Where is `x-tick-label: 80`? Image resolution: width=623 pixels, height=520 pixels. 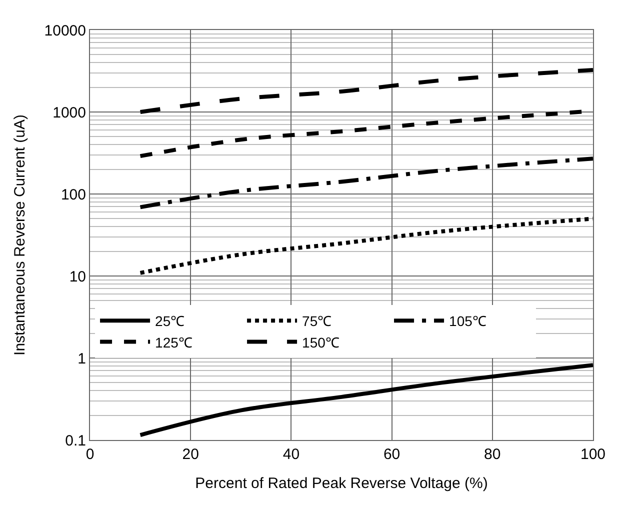
x-tick-label: 80 is located at coordinates (492, 454).